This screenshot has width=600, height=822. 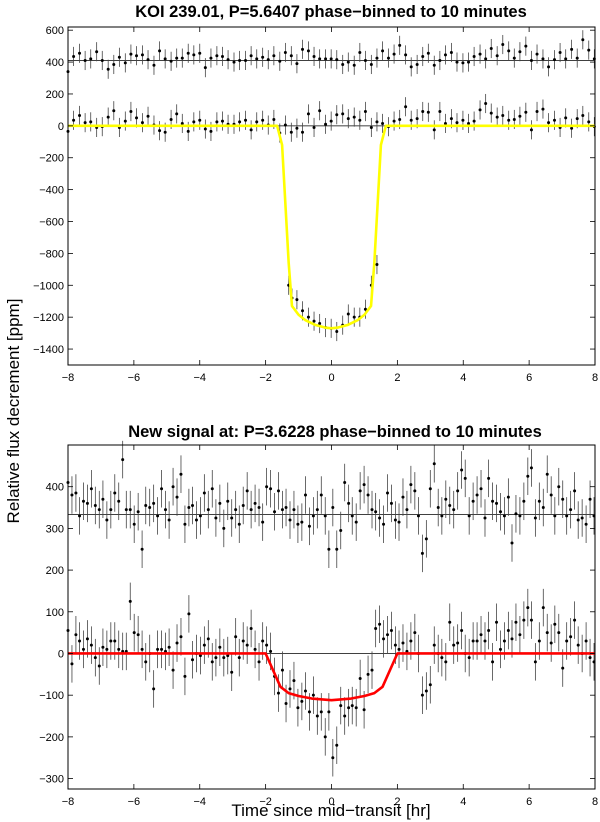 What do you see at coordinates (48, 318) in the screenshot?
I see `y-tick-label: −1200` at bounding box center [48, 318].